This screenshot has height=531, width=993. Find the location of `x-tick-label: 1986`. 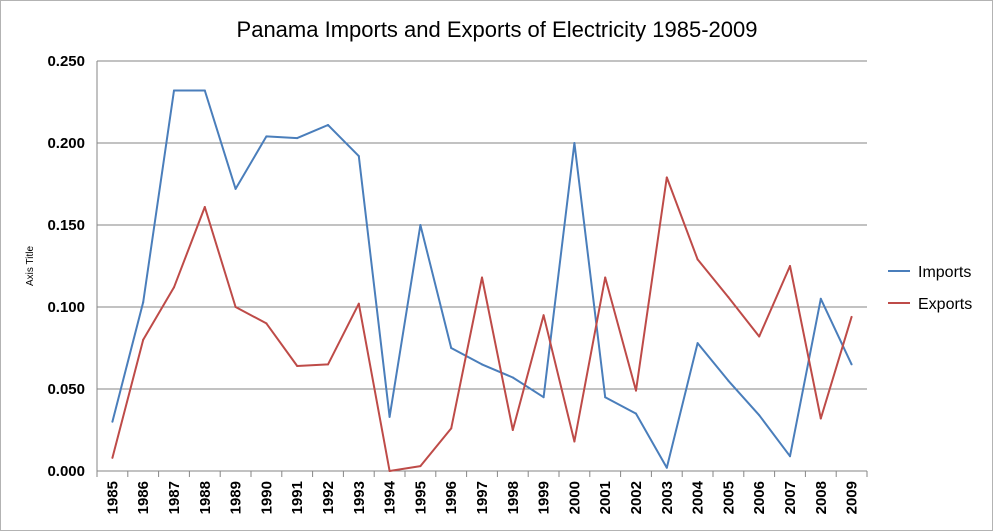

x-tick-label: 1986 is located at coordinates (143, 497).